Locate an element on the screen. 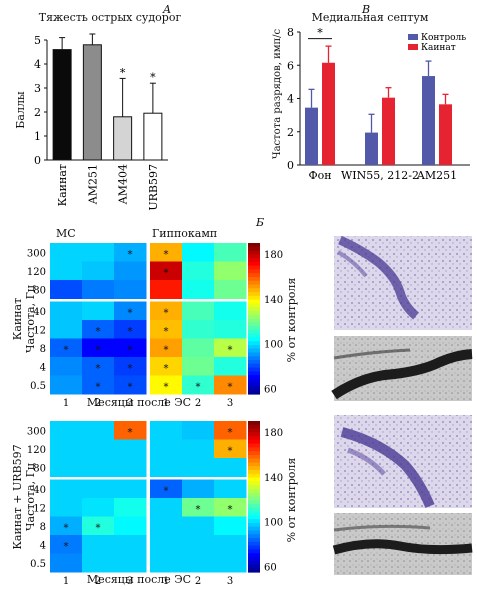 The width and height of the screenshot is (477, 590). chart-v-bar is located at coordinates (311, 136).